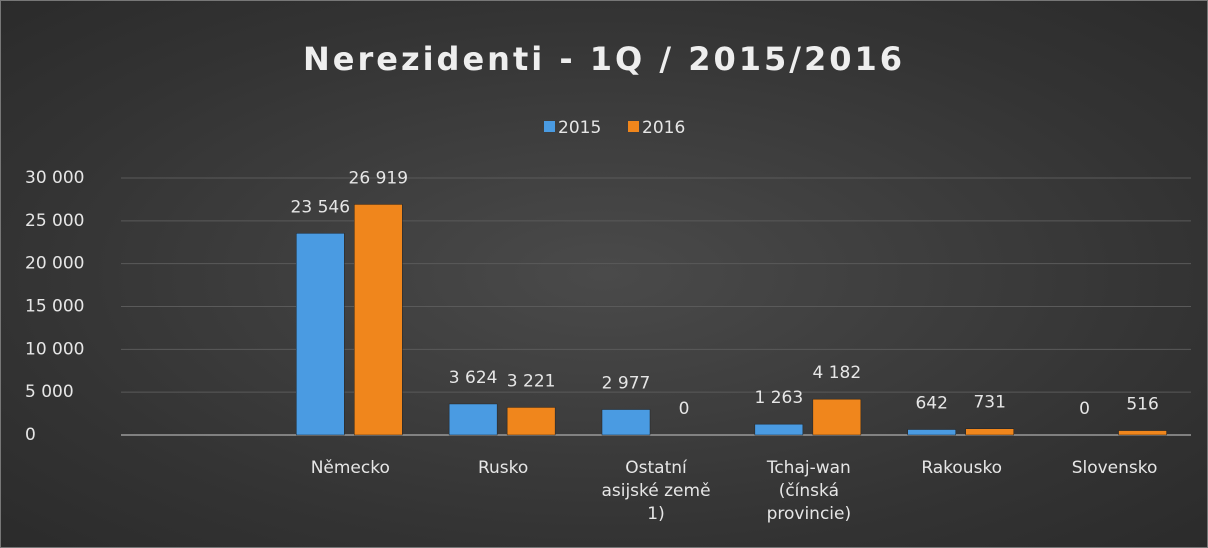  What do you see at coordinates (350, 468) in the screenshot?
I see `x-tick-label: Německo` at bounding box center [350, 468].